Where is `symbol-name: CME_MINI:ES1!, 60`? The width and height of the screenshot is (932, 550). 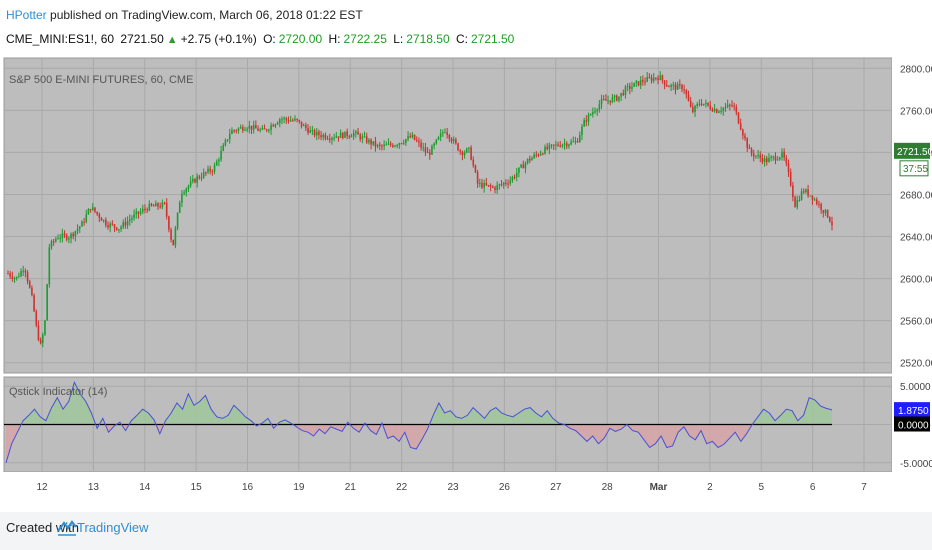 symbol-name: CME_MINI:ES1!, 60 is located at coordinates (60, 39).